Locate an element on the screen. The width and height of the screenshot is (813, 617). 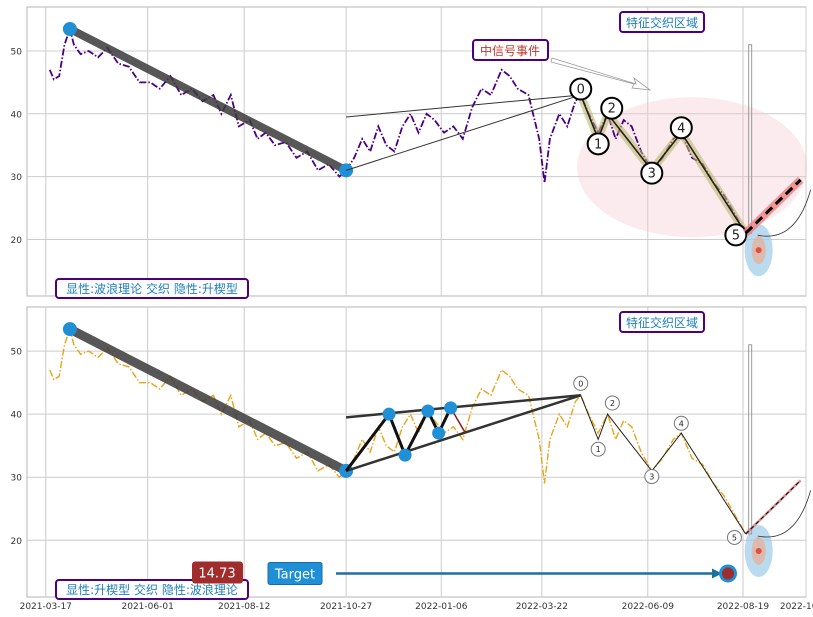
x-tick-label: 2021-10-27 is located at coordinates (346, 607).